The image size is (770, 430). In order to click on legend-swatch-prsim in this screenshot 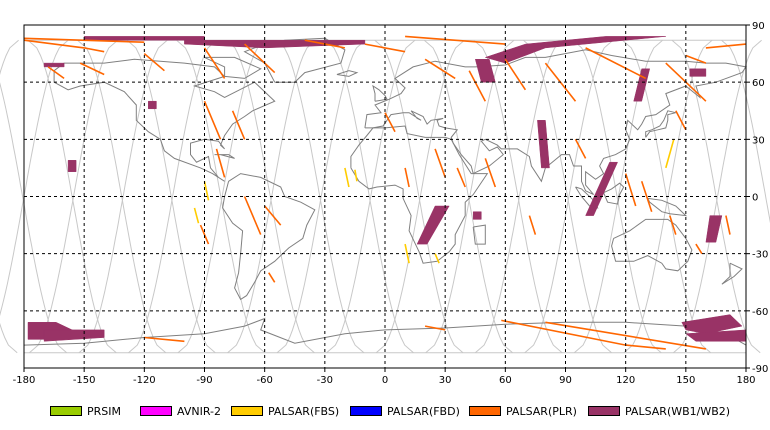, I will do `click(66, 411)`.